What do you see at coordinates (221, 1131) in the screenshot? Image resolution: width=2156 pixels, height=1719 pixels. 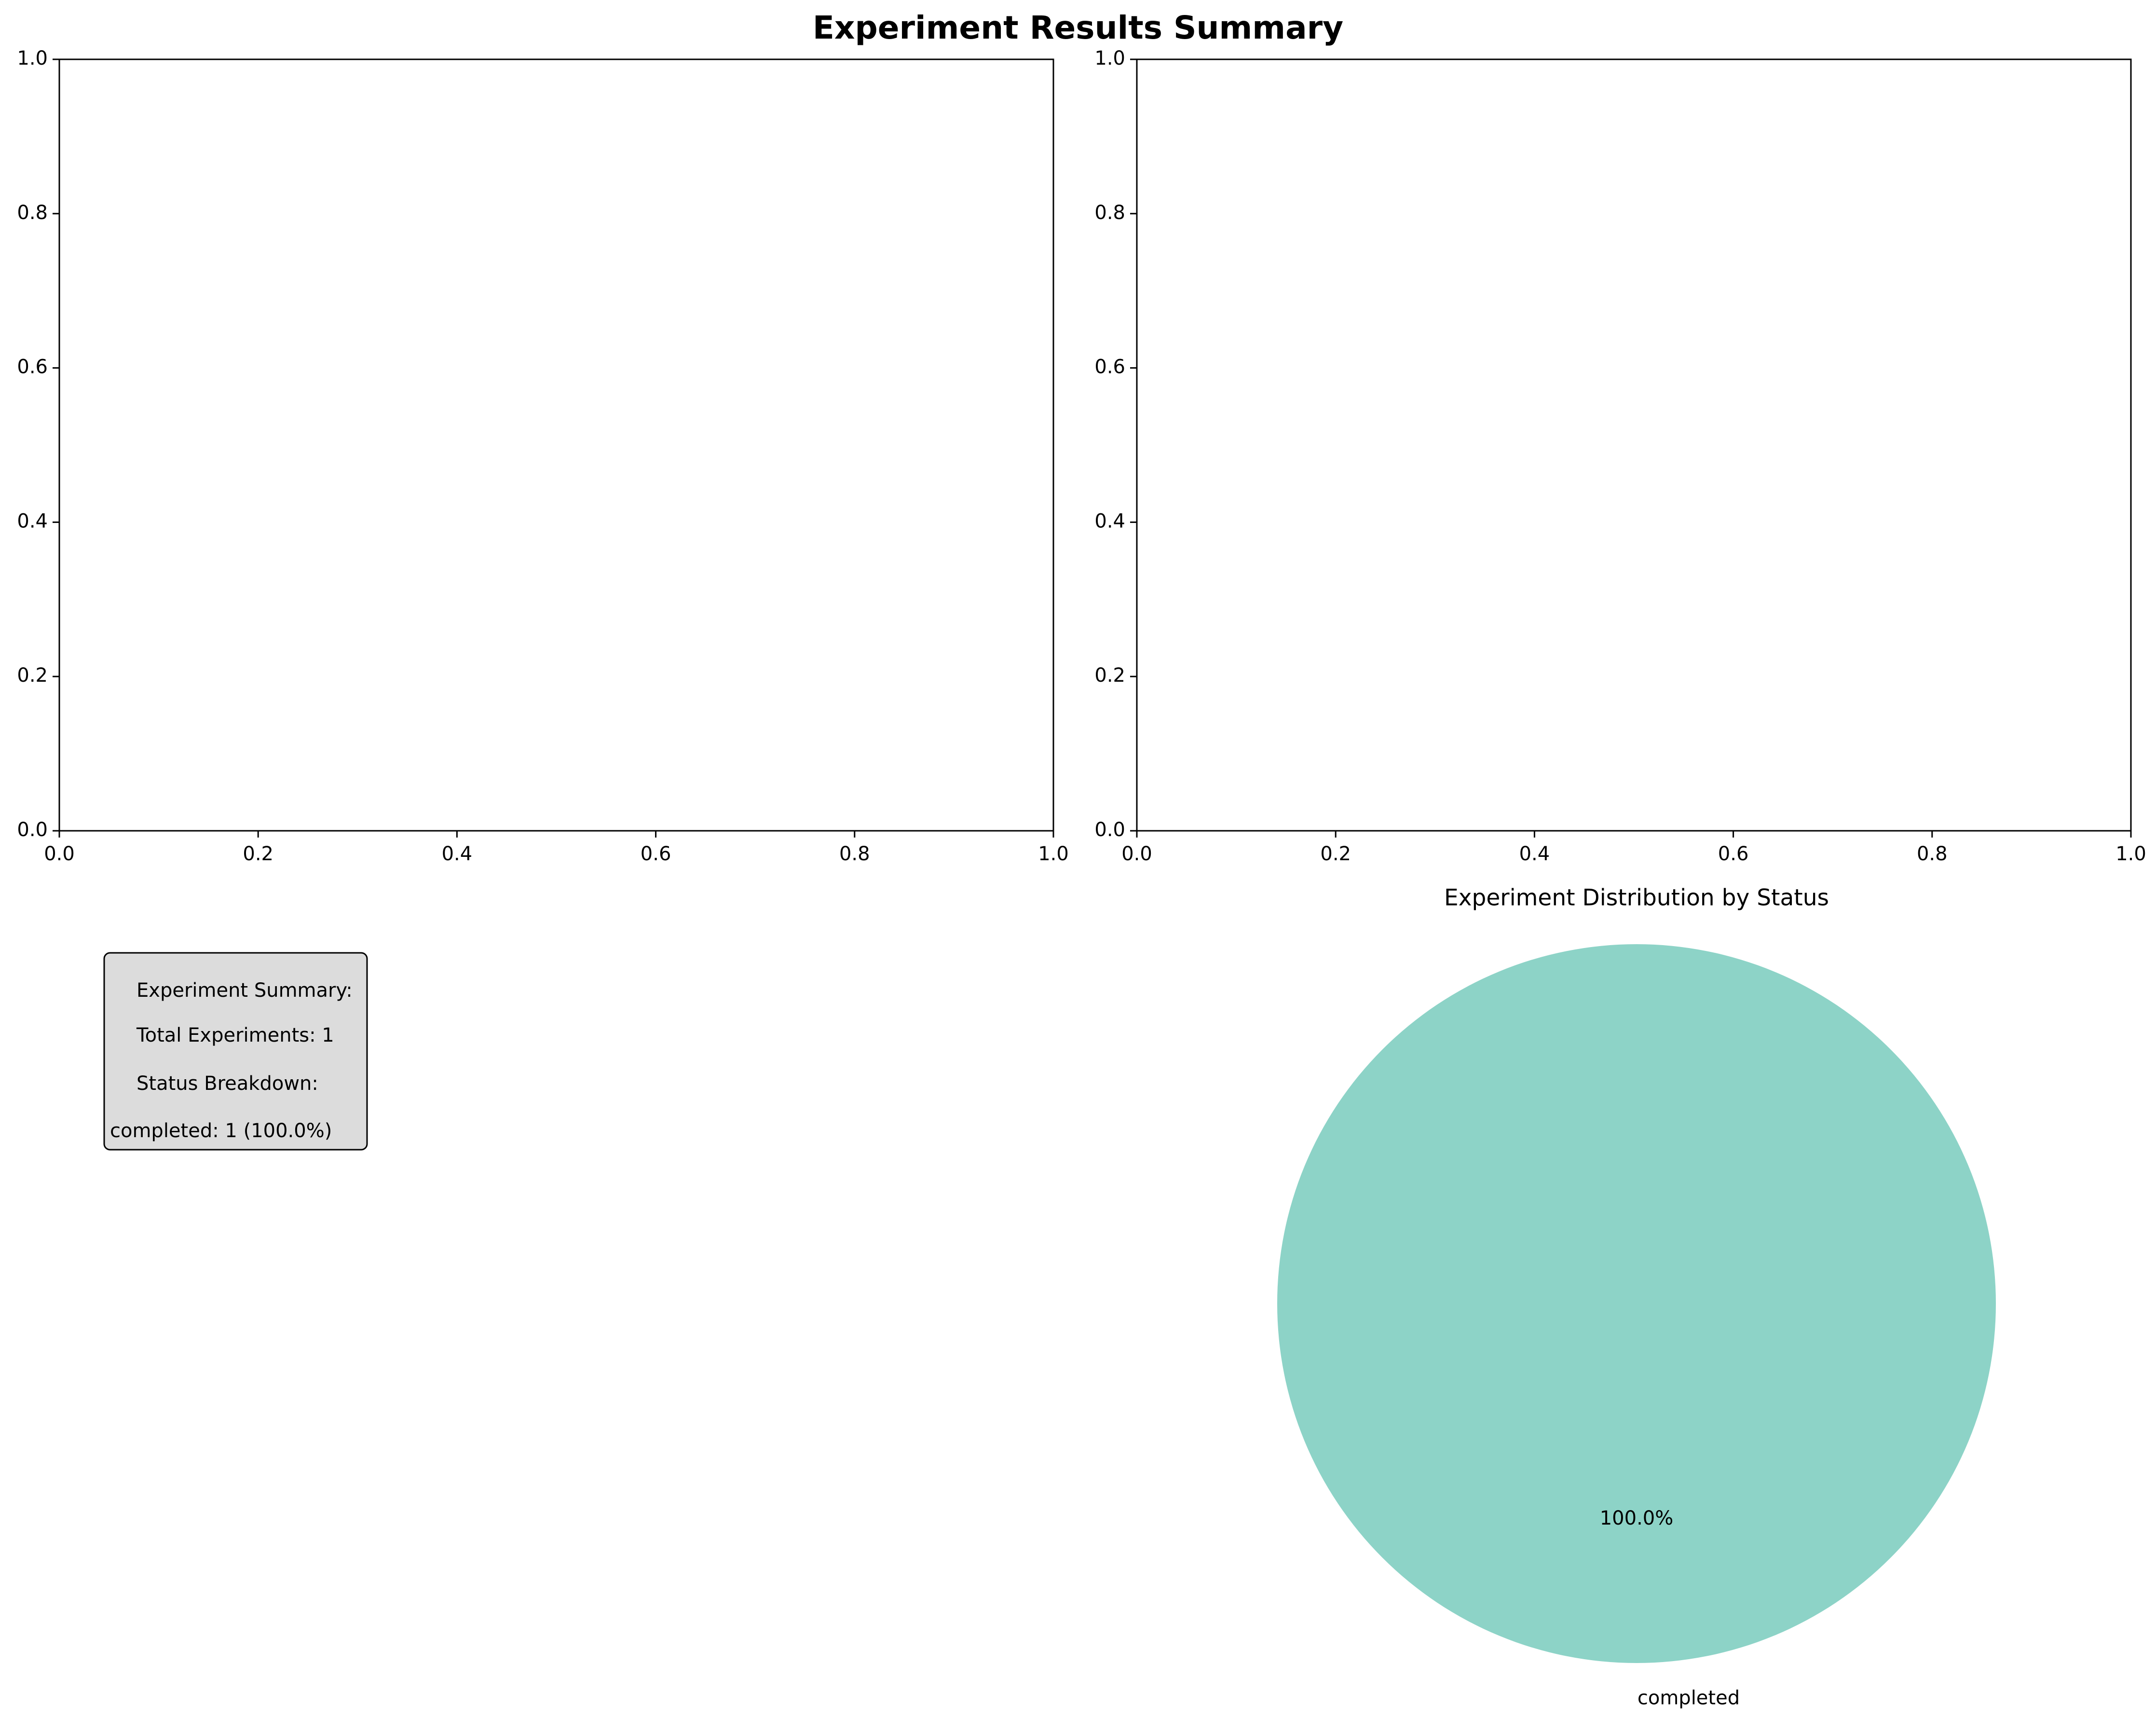 I see `summary-completed-count: completed: 1 (100.0%)` at bounding box center [221, 1131].